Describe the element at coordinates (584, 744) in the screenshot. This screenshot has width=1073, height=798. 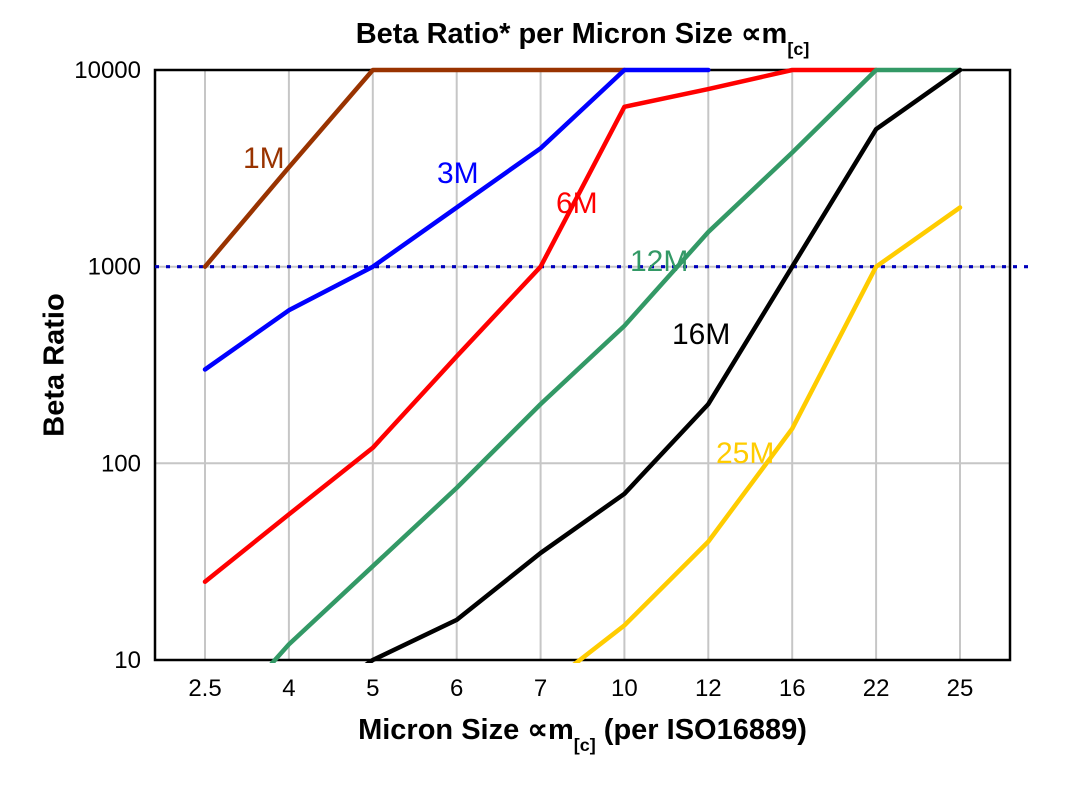
I see `x-axis-label-subscript: [c]` at that location.